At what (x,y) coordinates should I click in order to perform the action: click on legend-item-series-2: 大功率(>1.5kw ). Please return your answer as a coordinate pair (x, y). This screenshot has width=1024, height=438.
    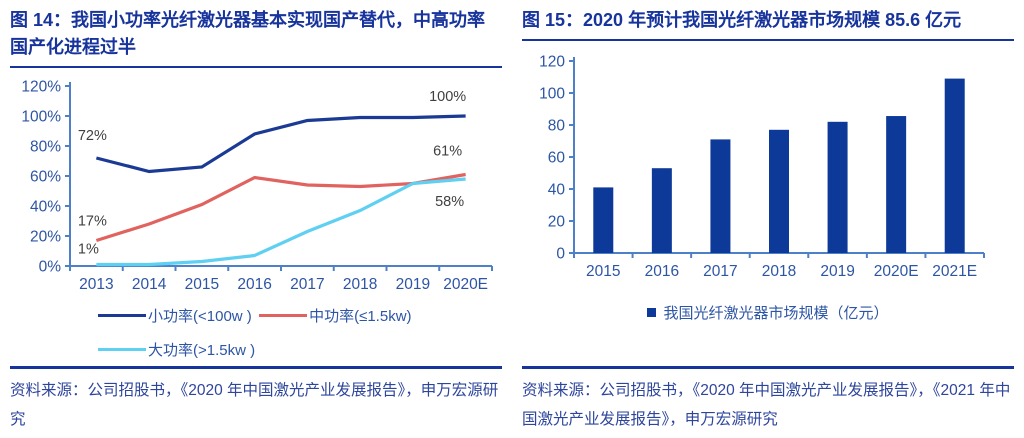
    Looking at the image, I should click on (176, 349).